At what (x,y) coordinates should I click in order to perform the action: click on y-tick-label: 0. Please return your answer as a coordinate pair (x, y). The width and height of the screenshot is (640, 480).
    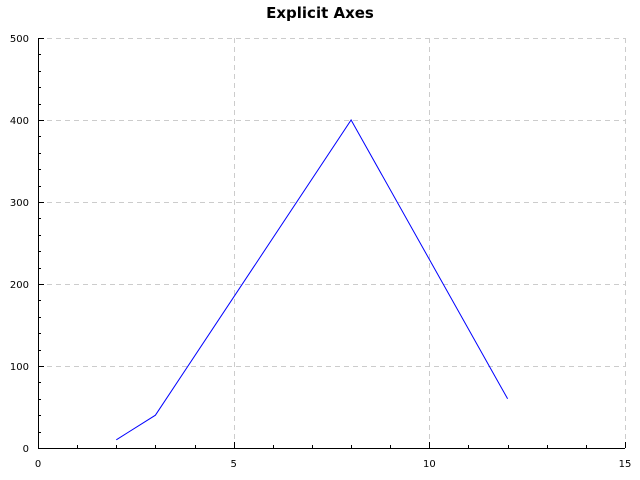
    Looking at the image, I should click on (26, 449).